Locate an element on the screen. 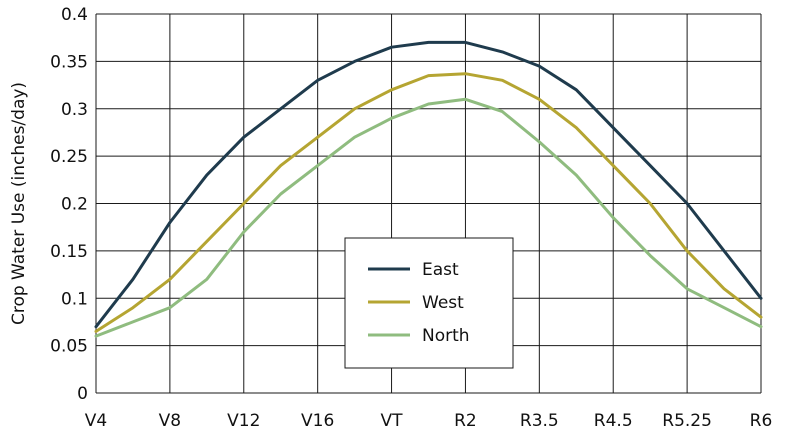 Image resolution: width=786 pixels, height=448 pixels. x-tick-label: V8 is located at coordinates (170, 421).